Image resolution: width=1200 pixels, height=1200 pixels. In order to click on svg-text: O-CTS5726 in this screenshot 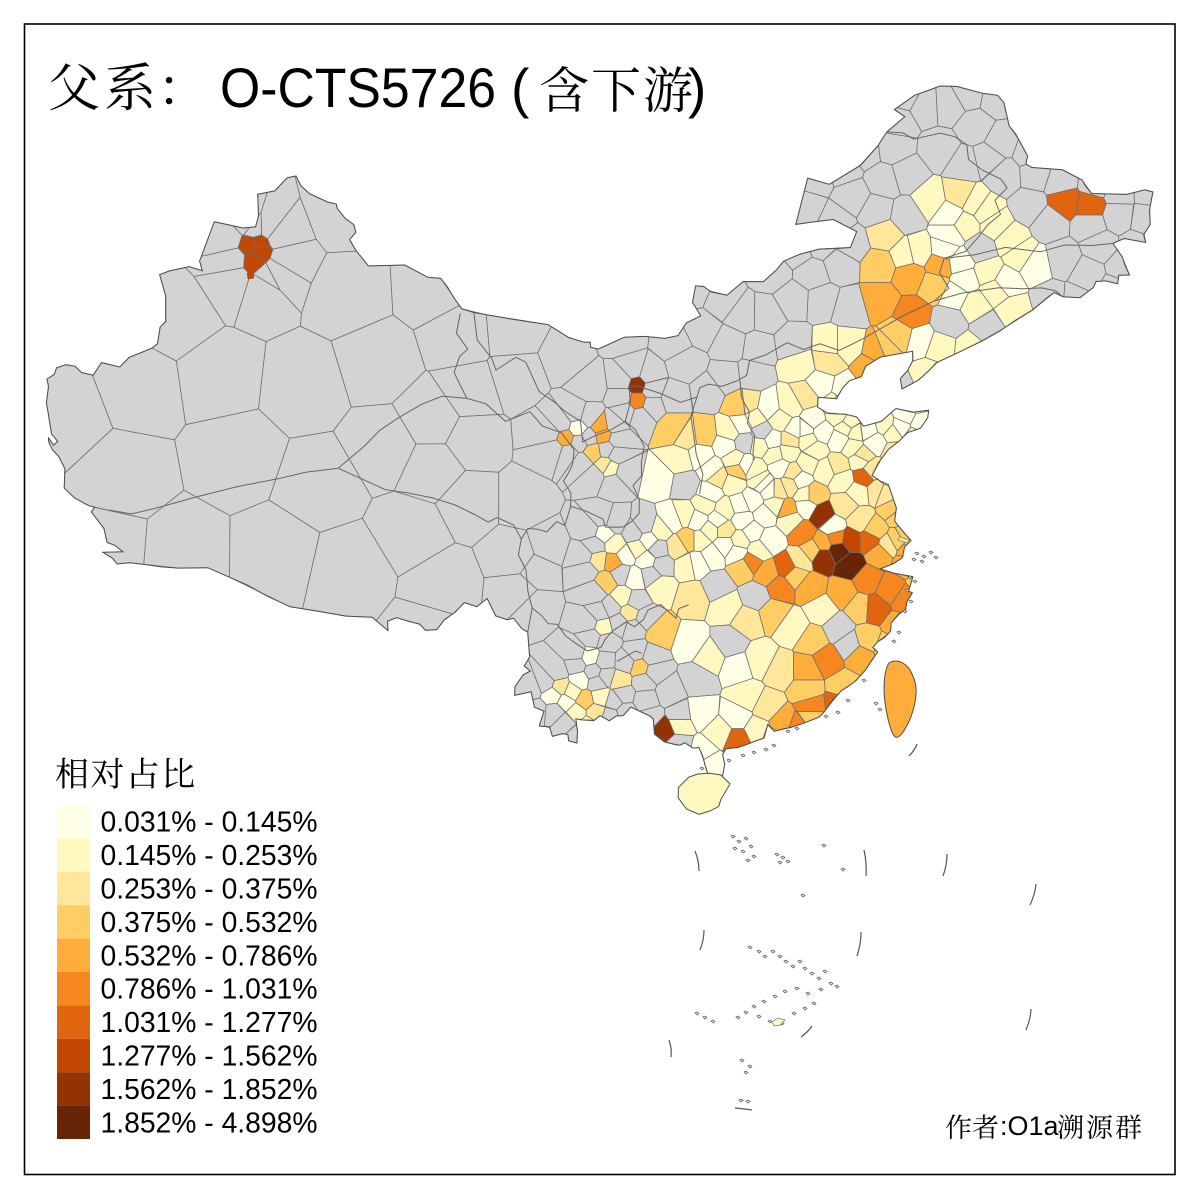, I will do `click(358, 88)`.